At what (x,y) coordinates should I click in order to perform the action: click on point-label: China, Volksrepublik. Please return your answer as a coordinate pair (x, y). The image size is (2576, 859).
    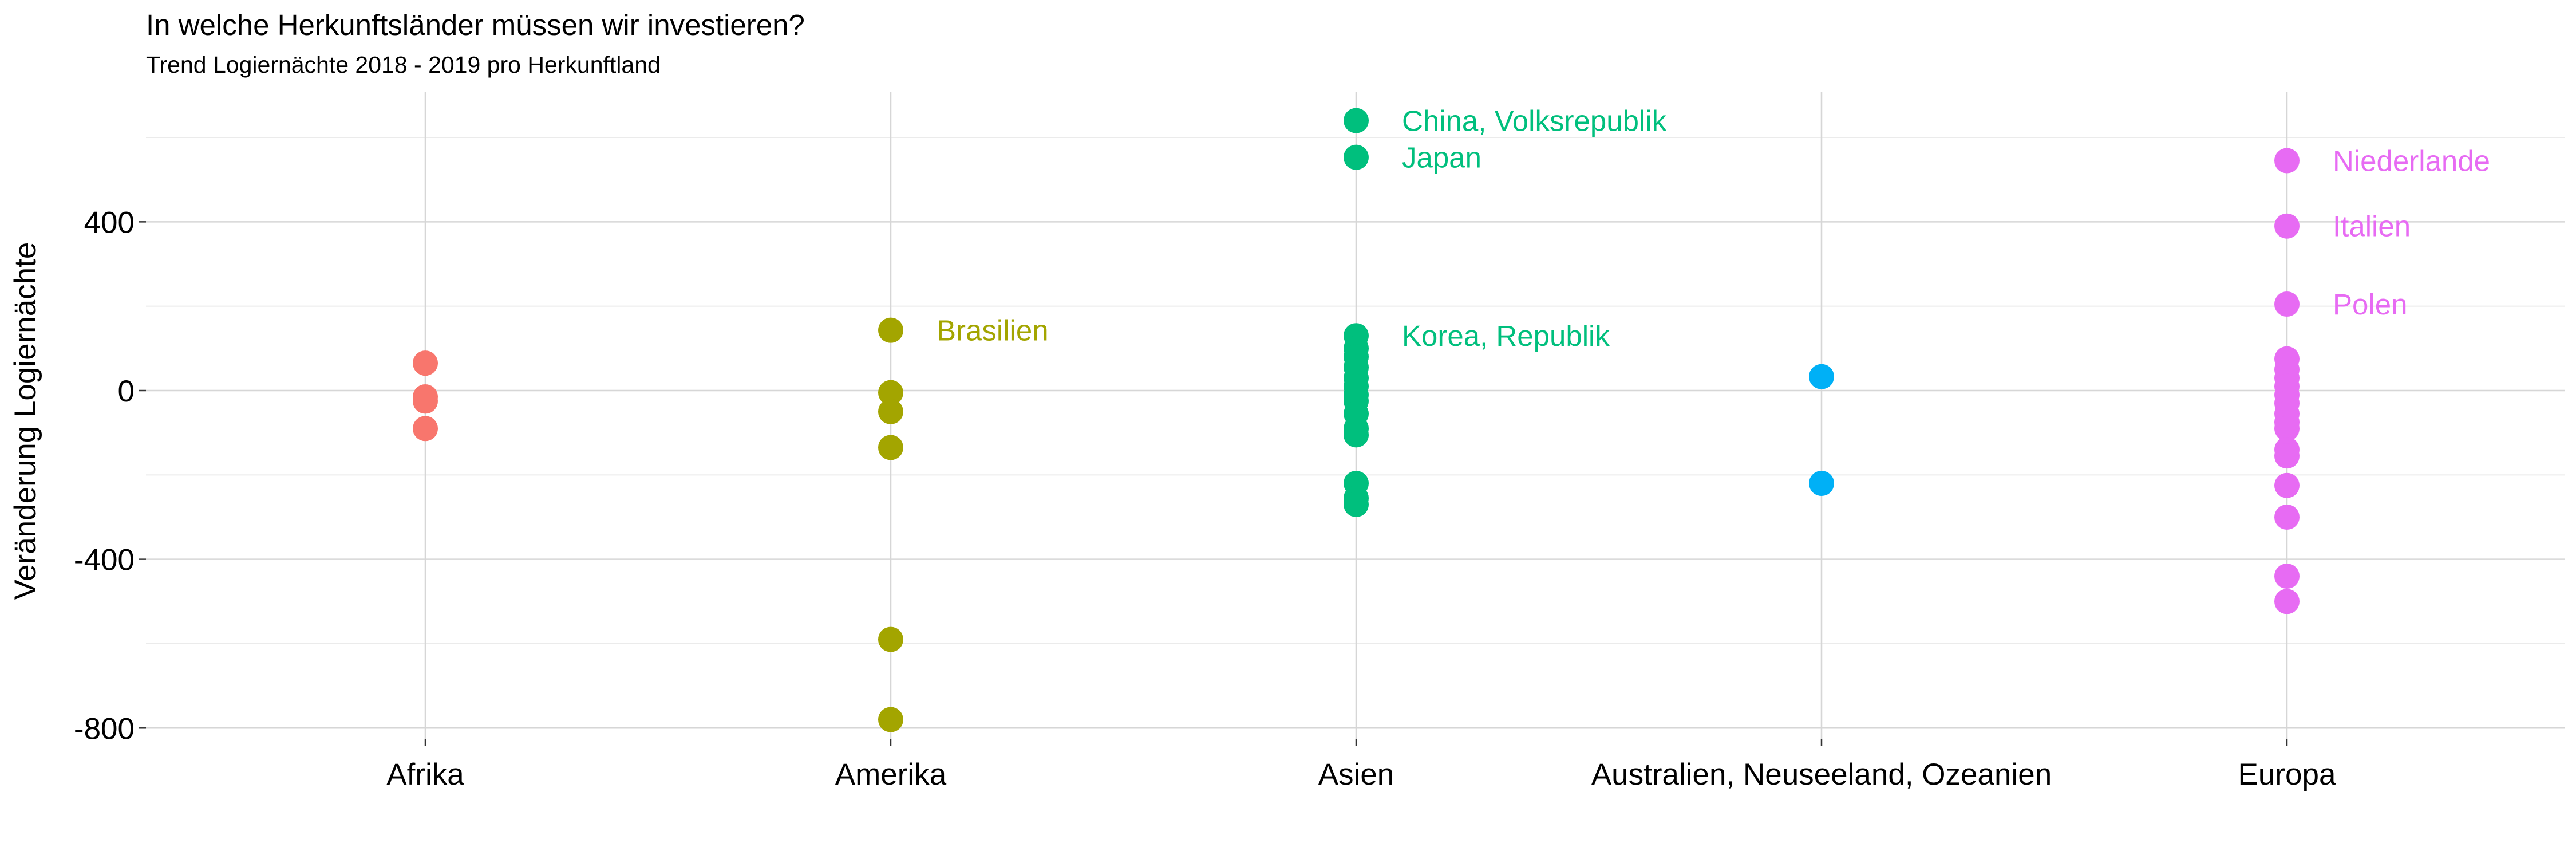
    Looking at the image, I should click on (1534, 121).